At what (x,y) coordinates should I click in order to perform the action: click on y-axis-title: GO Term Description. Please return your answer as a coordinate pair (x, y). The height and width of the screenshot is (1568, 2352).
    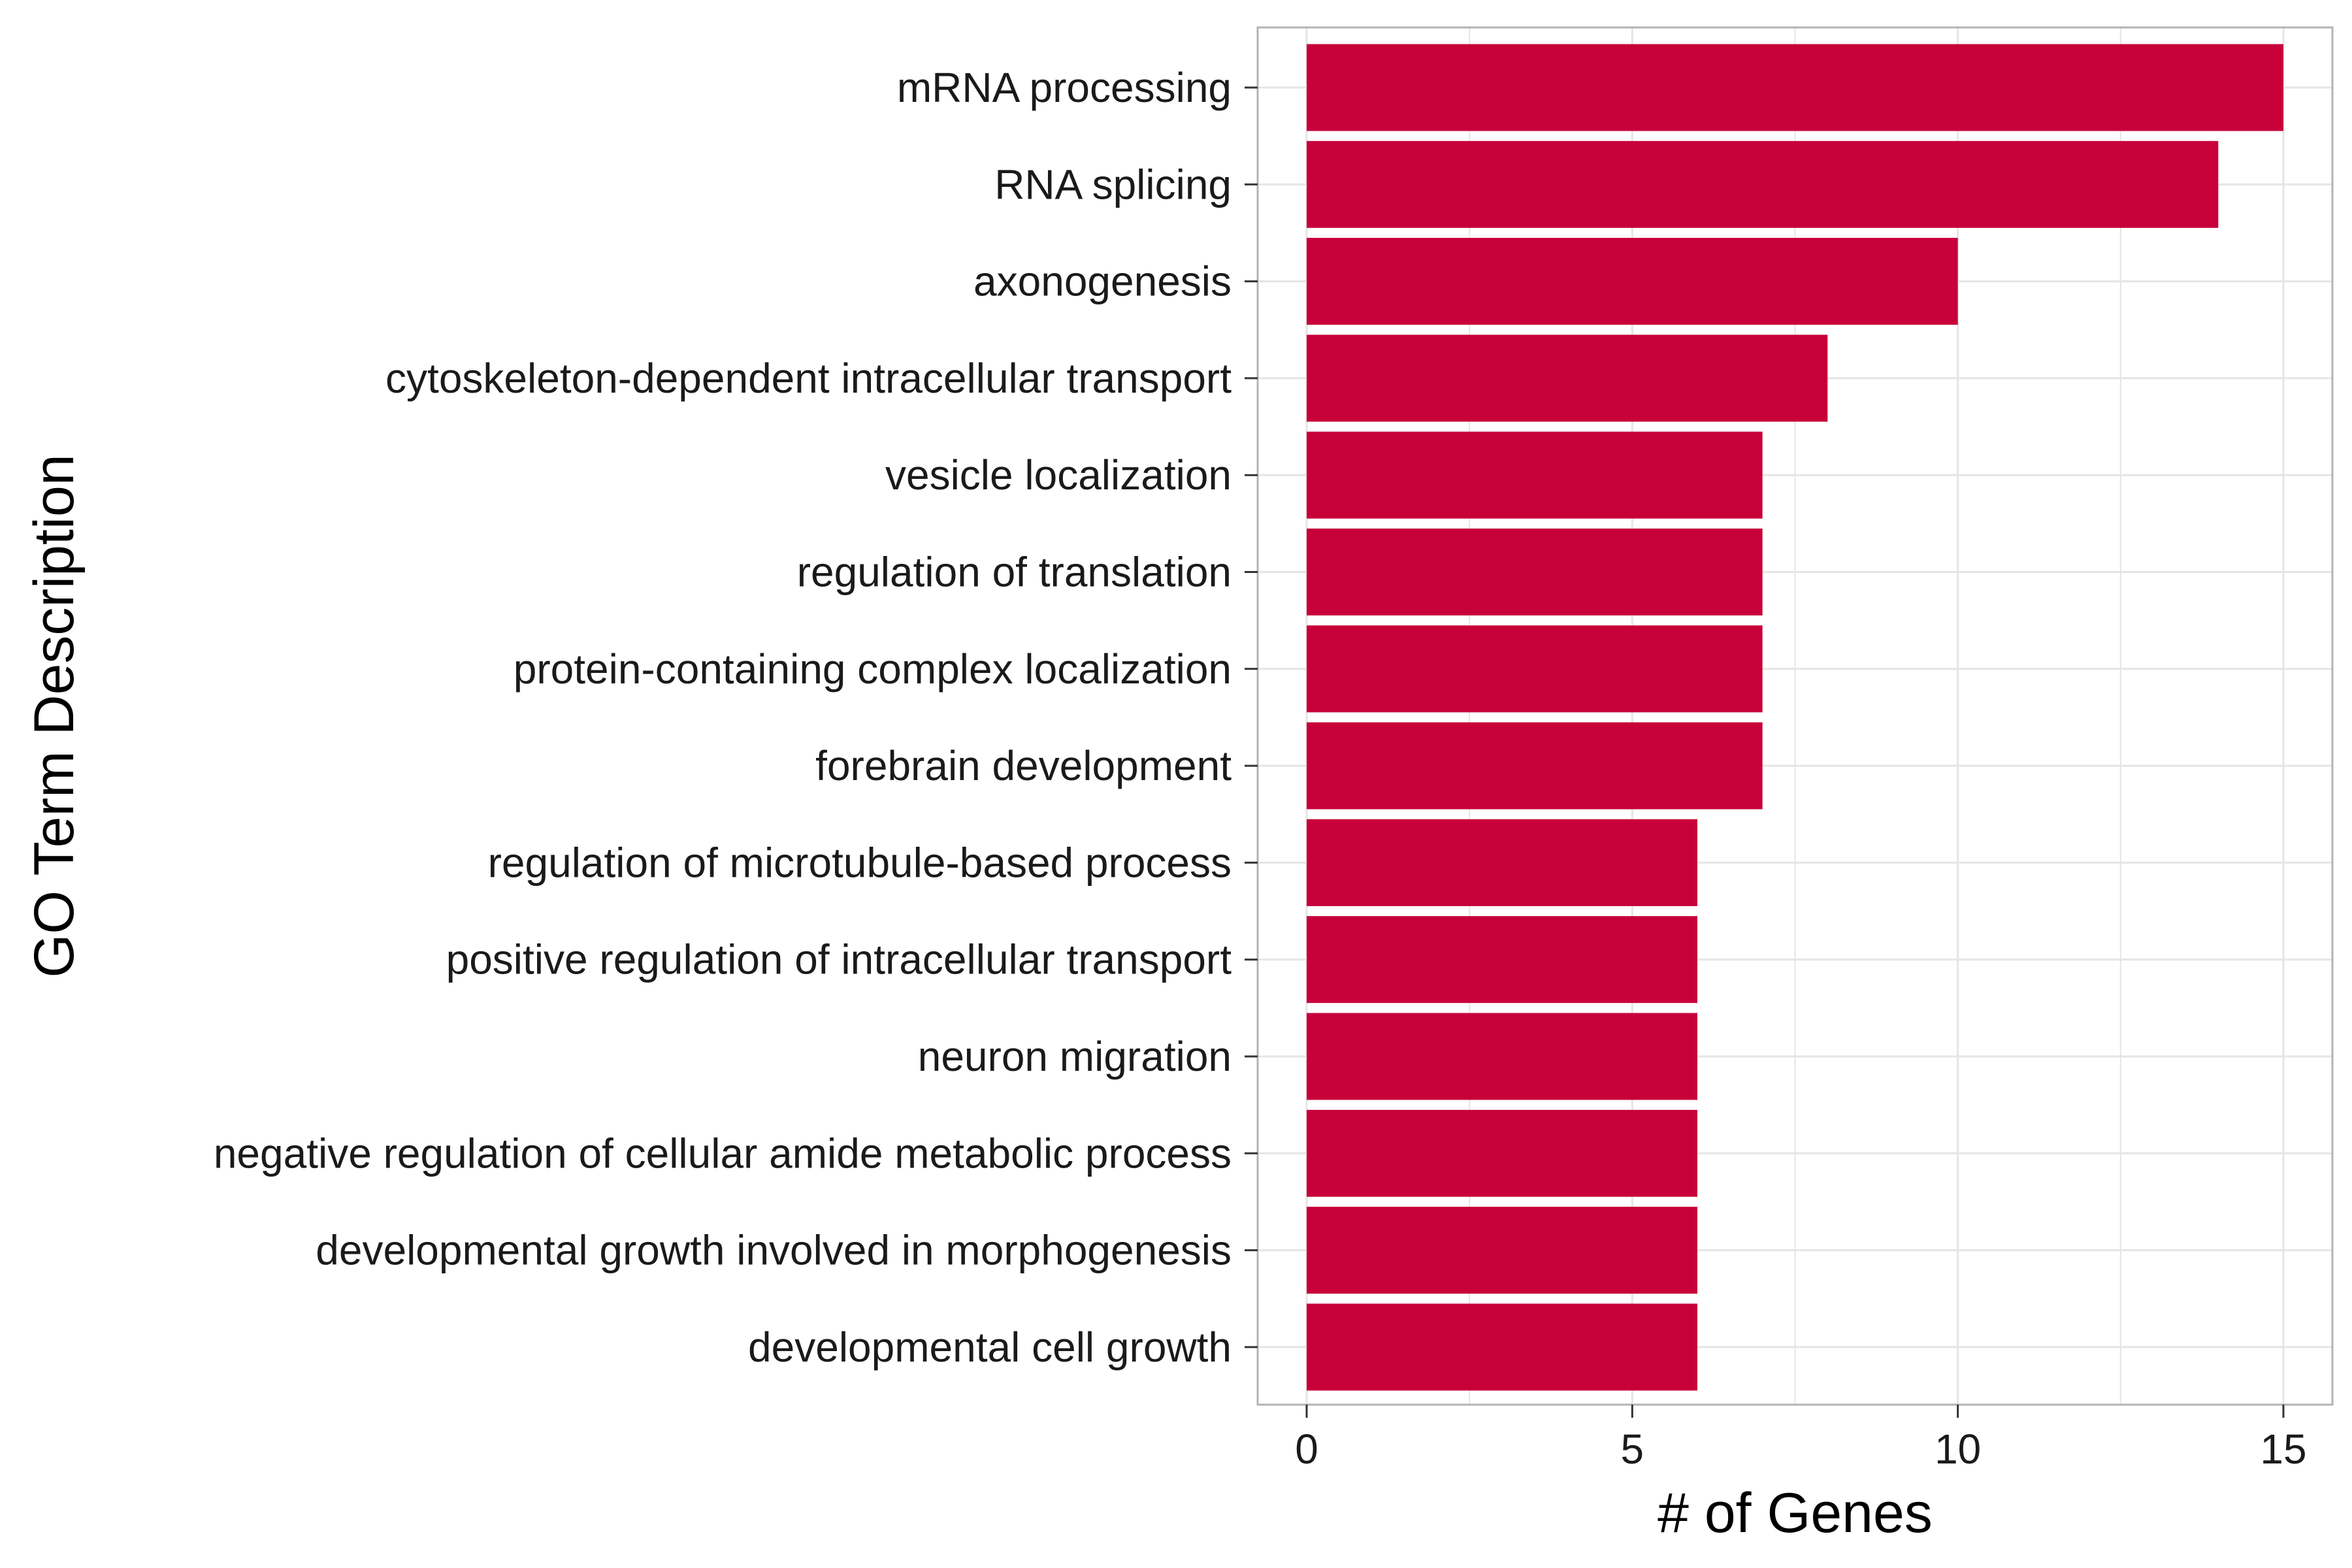
    Looking at the image, I should click on (54, 715).